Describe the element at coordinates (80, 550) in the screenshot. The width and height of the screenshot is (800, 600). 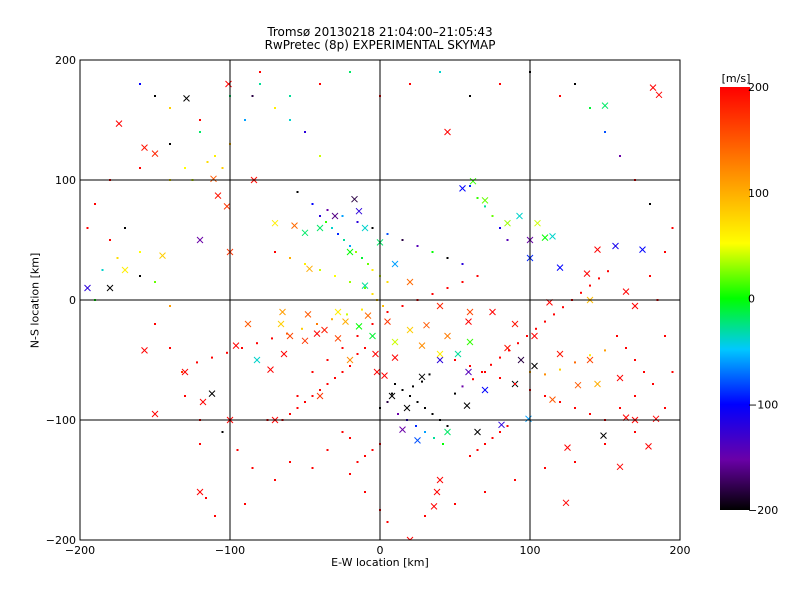
I see `x-tick-label: −200` at that location.